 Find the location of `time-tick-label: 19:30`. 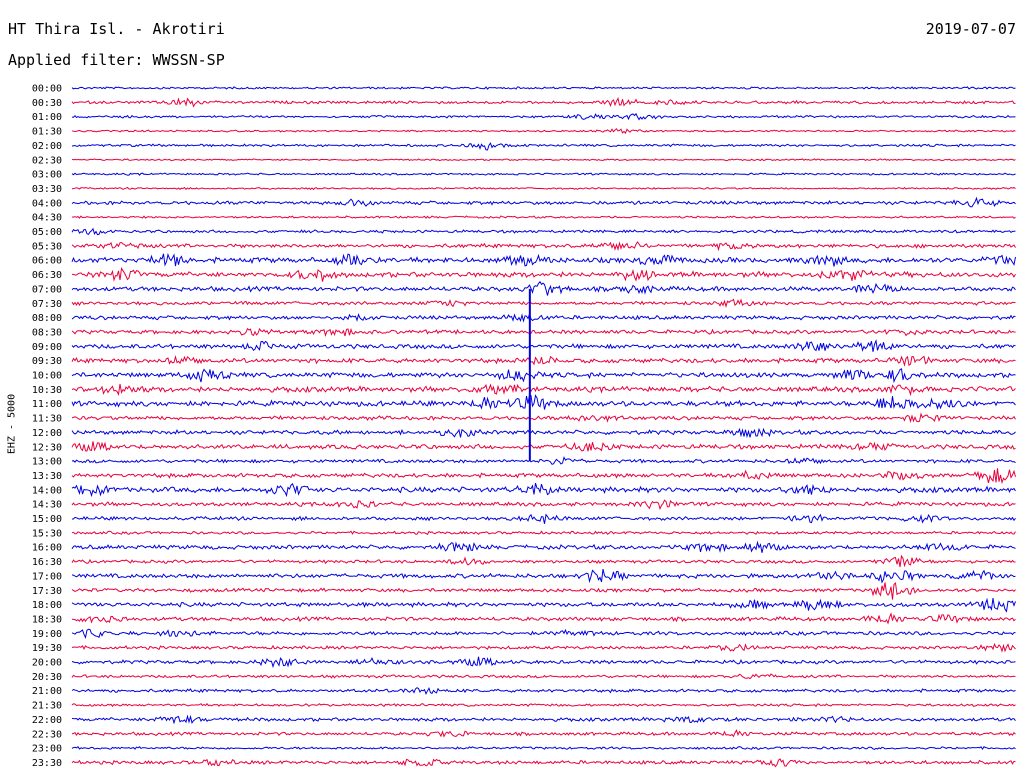

time-tick-label: 19:30 is located at coordinates (47, 648).